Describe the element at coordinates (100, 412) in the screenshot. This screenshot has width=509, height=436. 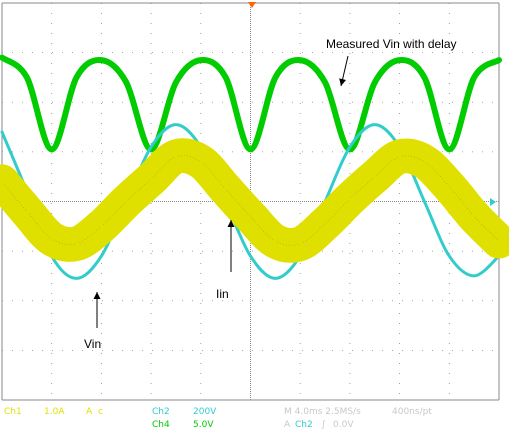
I see `ch1-coupling: c` at that location.